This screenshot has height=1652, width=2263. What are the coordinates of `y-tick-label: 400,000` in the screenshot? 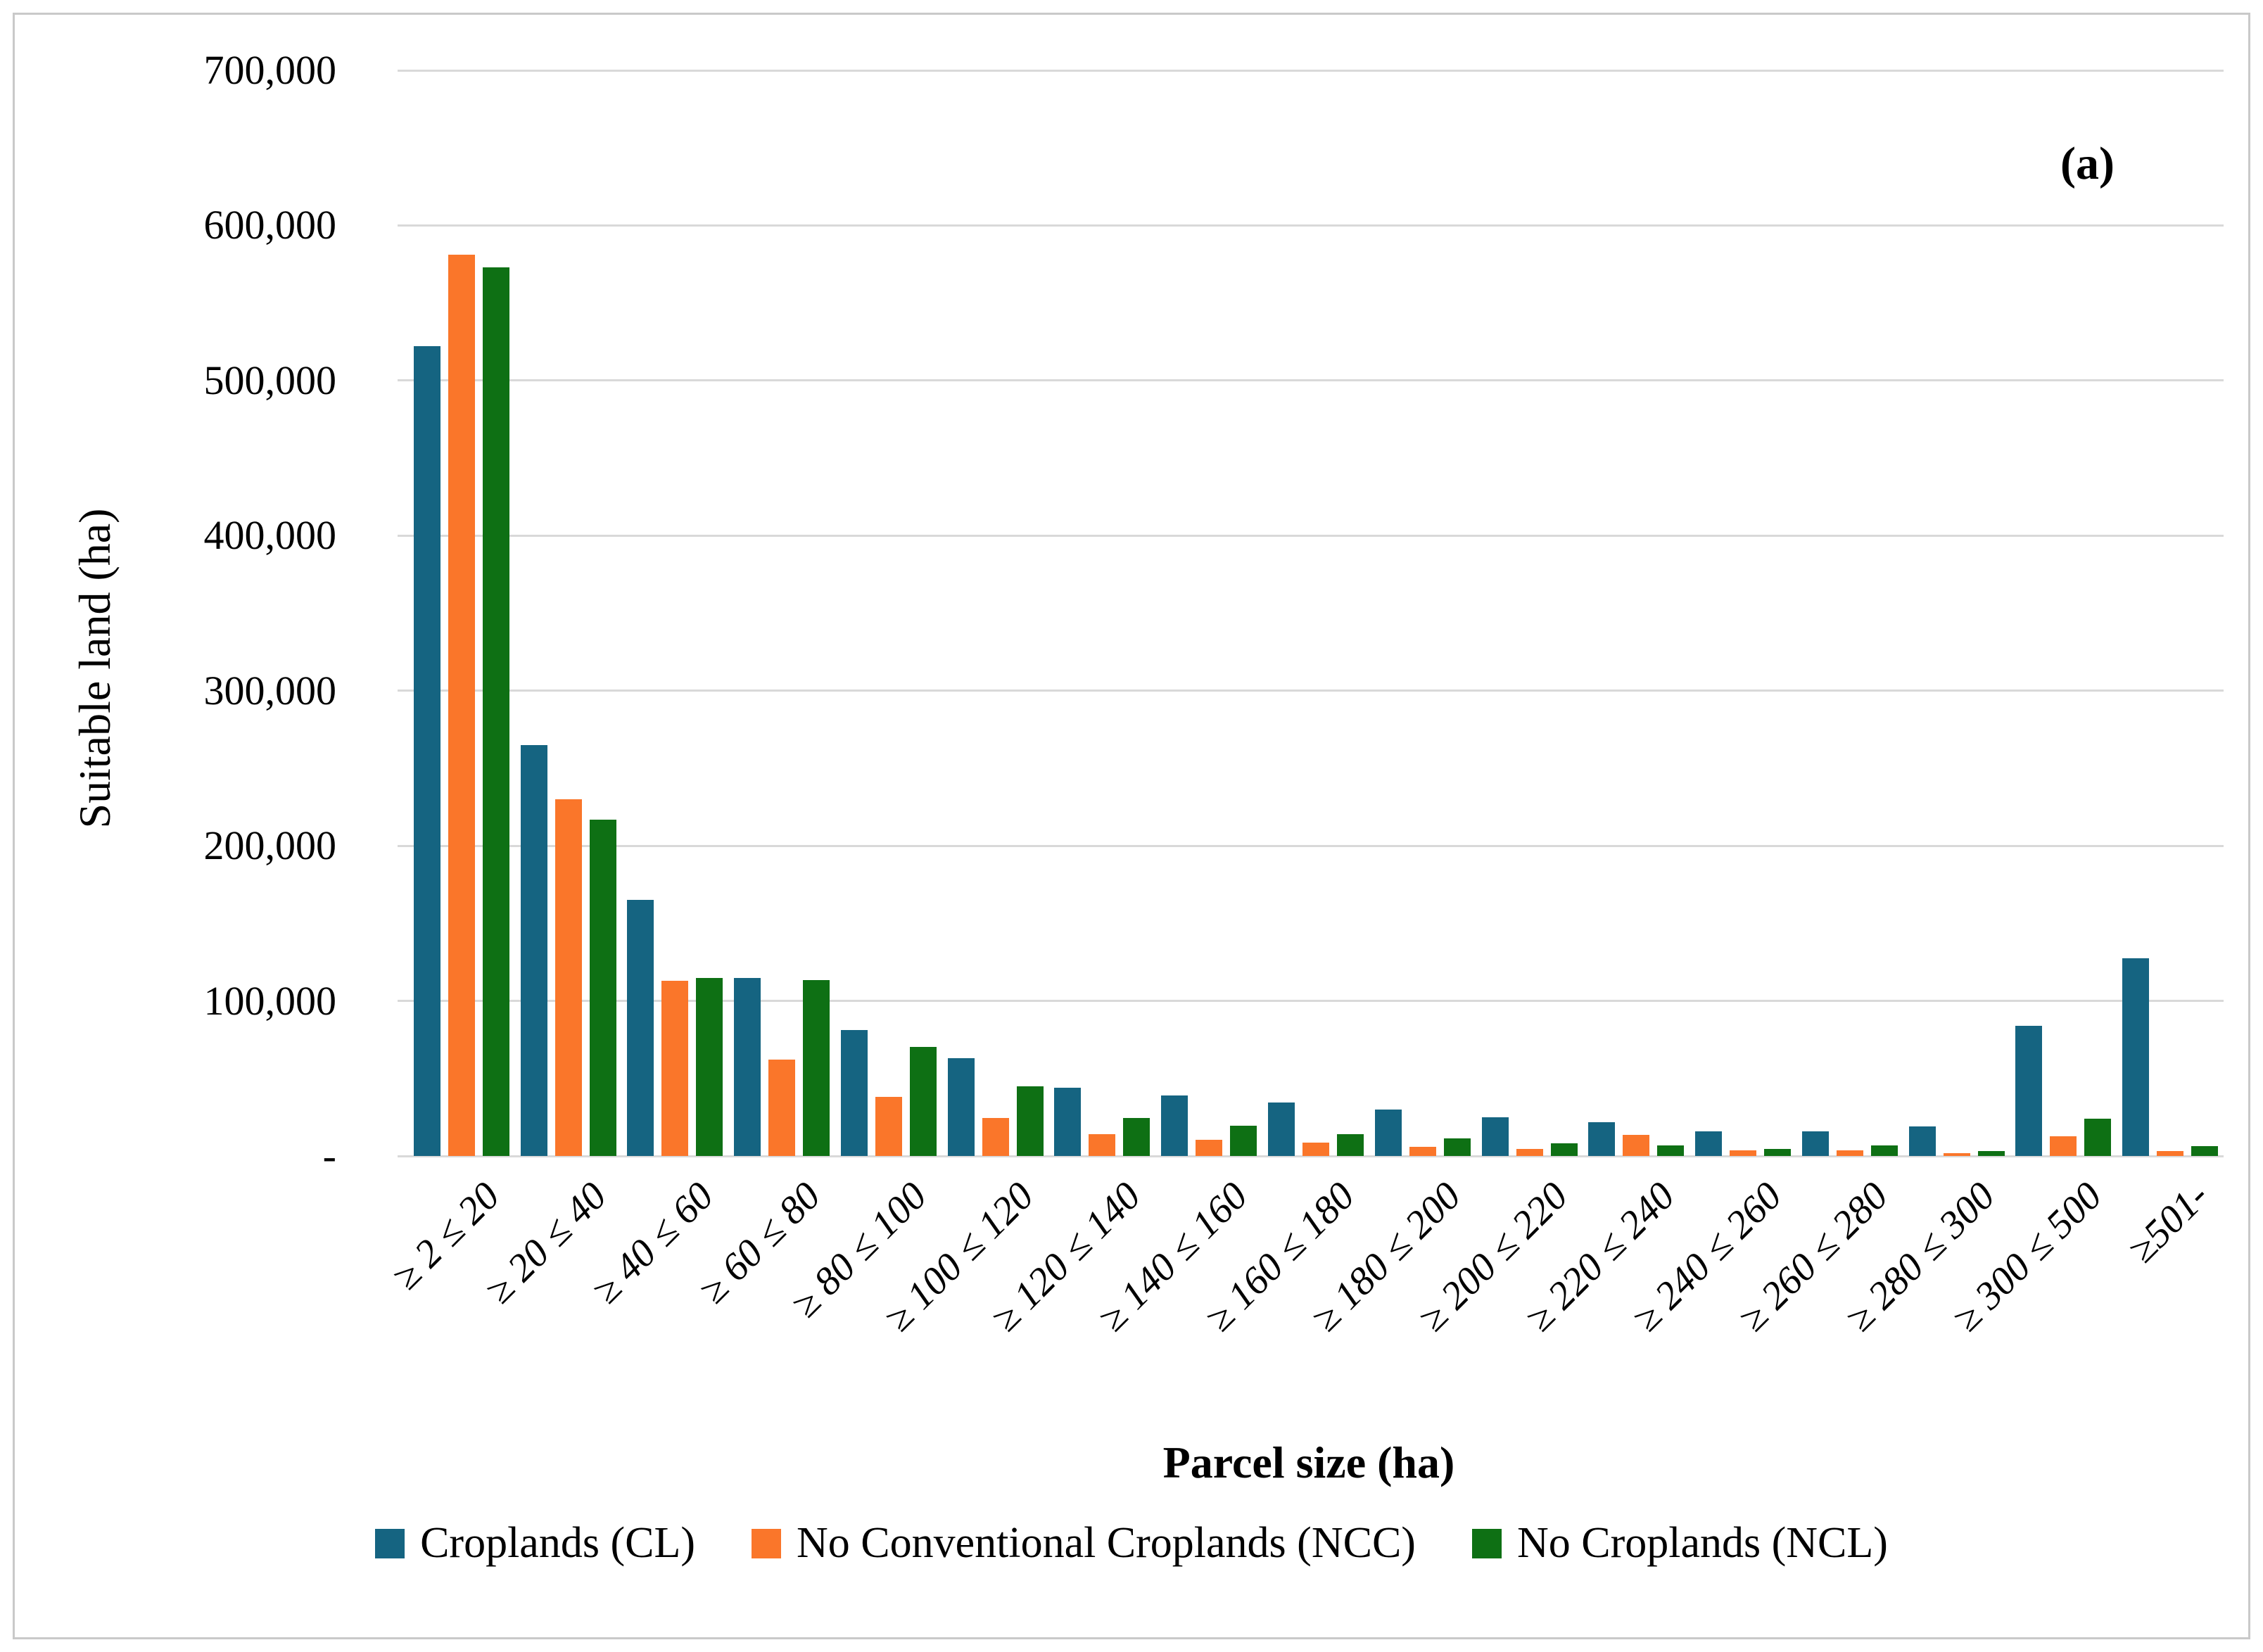 It's located at (270, 535).